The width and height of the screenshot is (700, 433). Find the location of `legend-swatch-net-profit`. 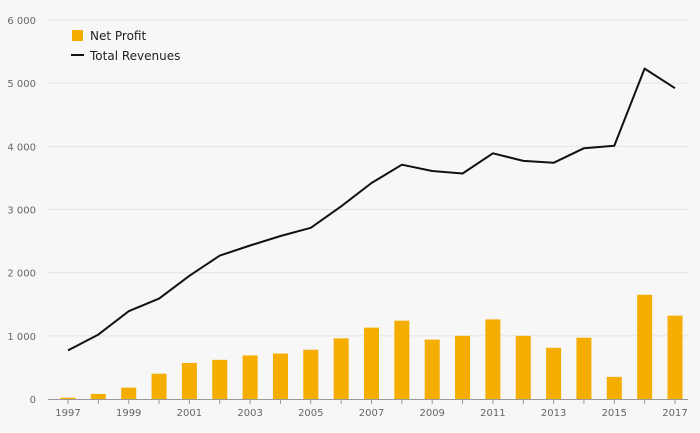

legend-swatch-net-profit is located at coordinates (77, 35).